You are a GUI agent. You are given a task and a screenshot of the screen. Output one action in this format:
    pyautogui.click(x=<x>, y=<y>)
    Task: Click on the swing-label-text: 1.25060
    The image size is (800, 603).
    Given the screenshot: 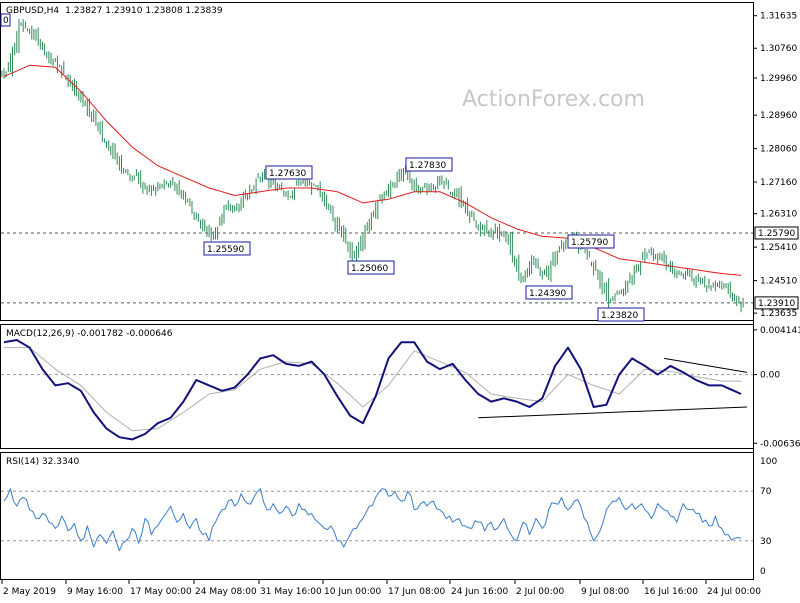 What is the action you would take?
    pyautogui.click(x=369, y=269)
    